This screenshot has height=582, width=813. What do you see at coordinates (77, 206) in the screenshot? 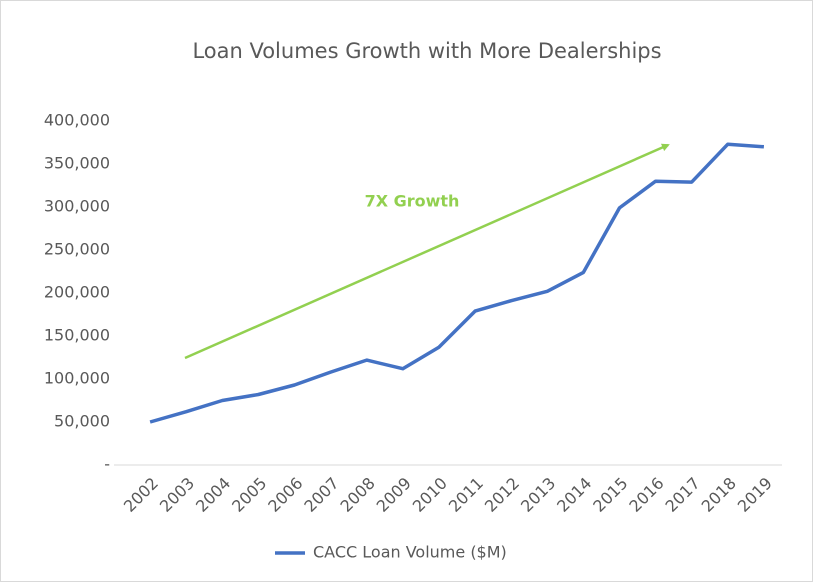
I see `y-tick-label: 300,000` at bounding box center [77, 206].